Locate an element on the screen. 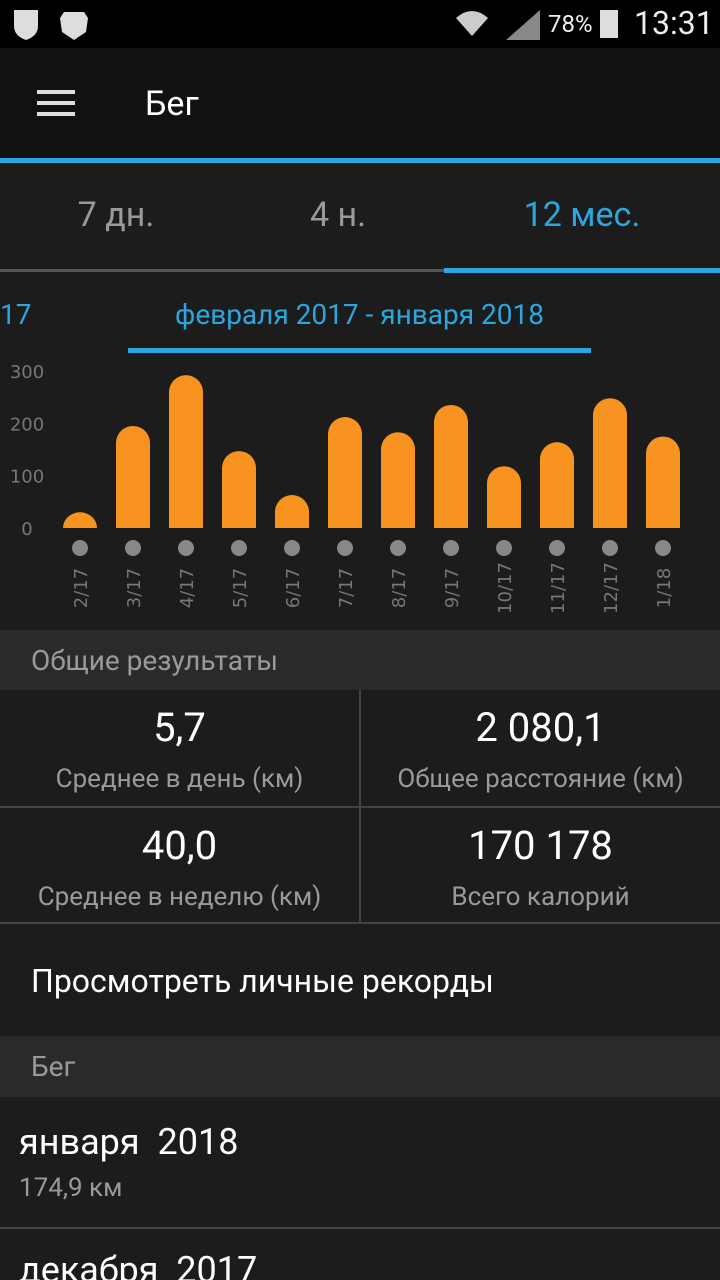  list-item: января 2018 174,9 км is located at coordinates (360, 1162).